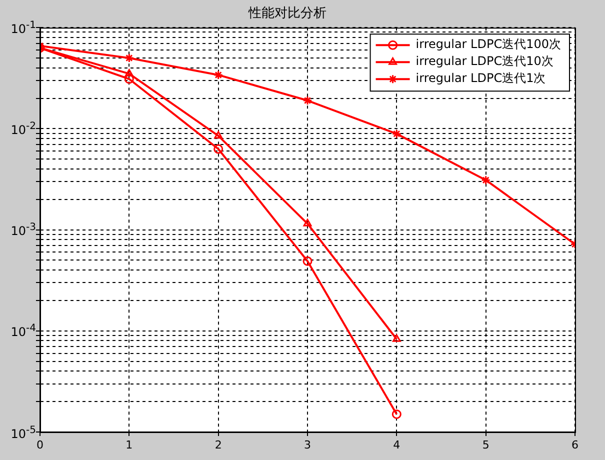 The image size is (605, 460). Describe the element at coordinates (485, 61) in the screenshot. I see `legend-label: irregular LDPC迭代10次` at that location.